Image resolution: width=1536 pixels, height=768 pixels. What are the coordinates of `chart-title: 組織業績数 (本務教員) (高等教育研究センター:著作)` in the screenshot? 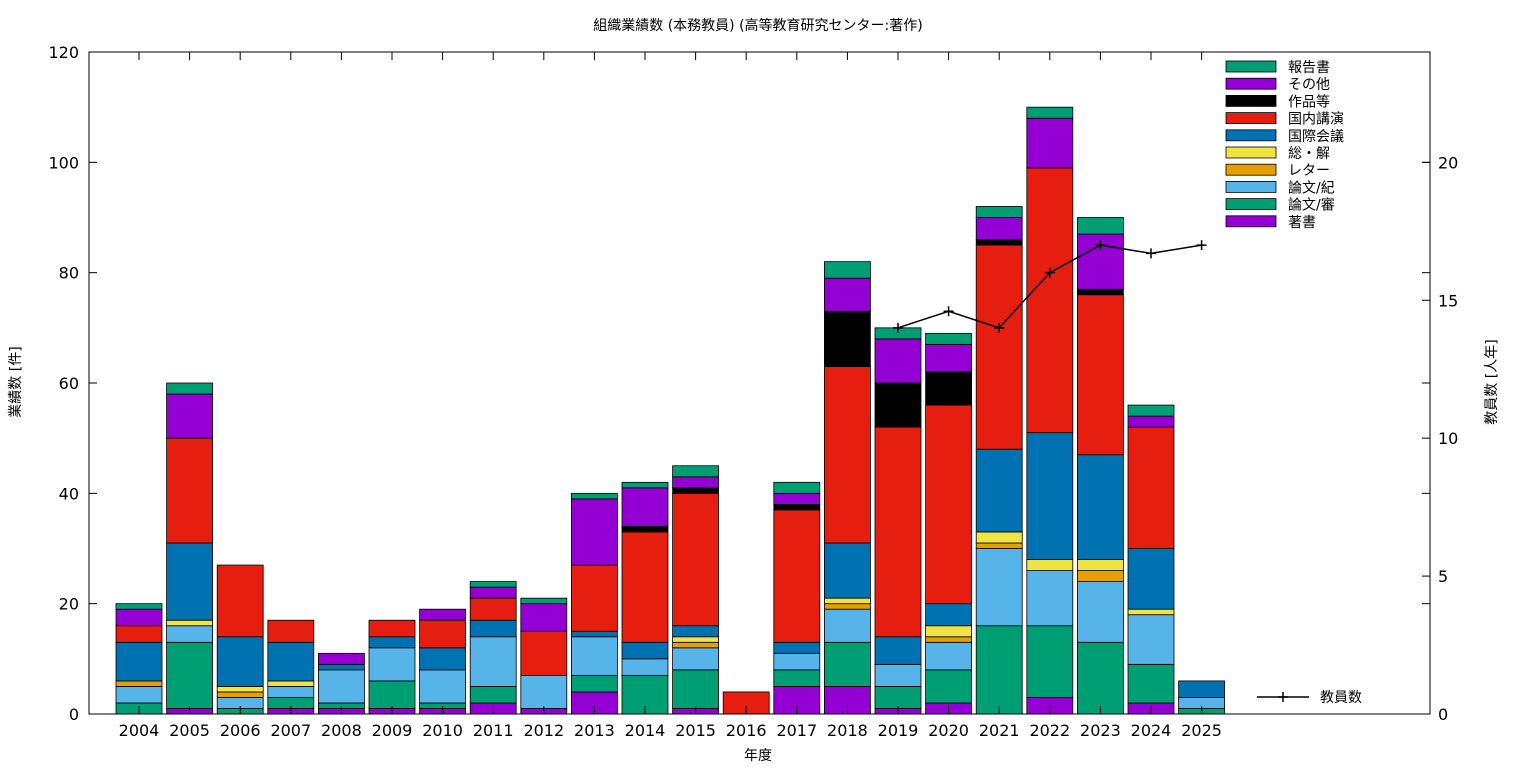 It's located at (757, 25).